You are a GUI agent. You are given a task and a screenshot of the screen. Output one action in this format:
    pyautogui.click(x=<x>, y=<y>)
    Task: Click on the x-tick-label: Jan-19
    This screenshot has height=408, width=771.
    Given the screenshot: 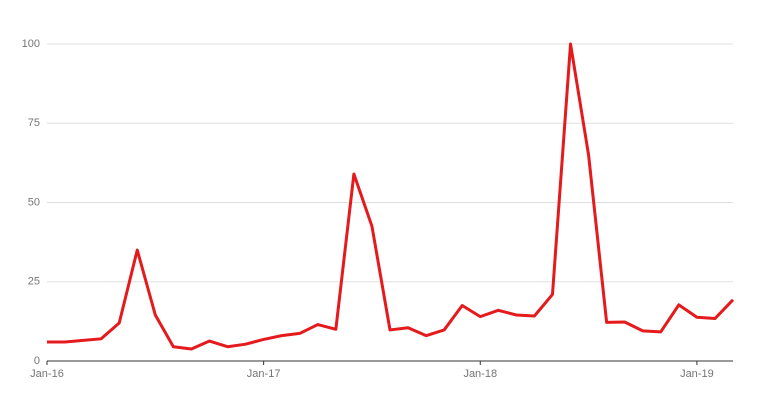 What is the action you would take?
    pyautogui.click(x=697, y=374)
    